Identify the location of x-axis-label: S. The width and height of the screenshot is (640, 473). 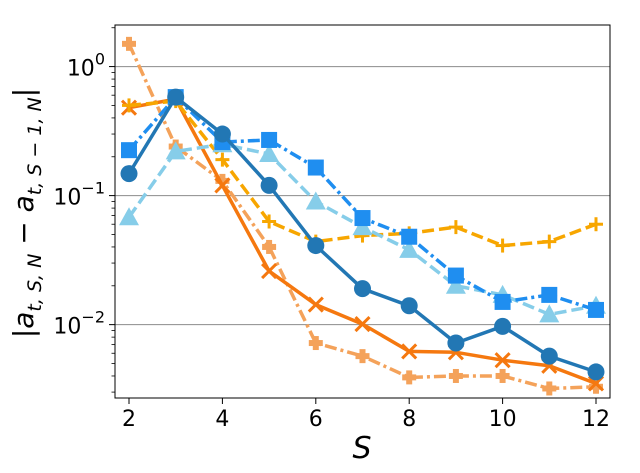
(361, 448).